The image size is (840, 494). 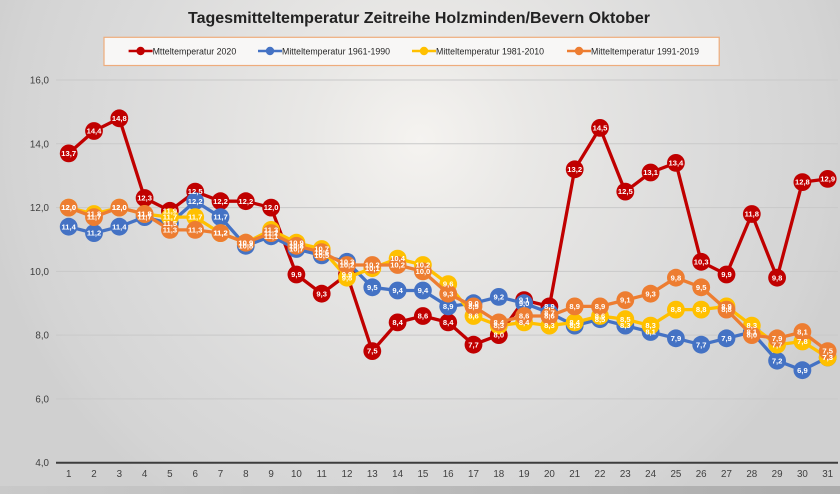 What do you see at coordinates (170, 223) in the screenshot?
I see `svg-text: 11,5` at bounding box center [170, 223].